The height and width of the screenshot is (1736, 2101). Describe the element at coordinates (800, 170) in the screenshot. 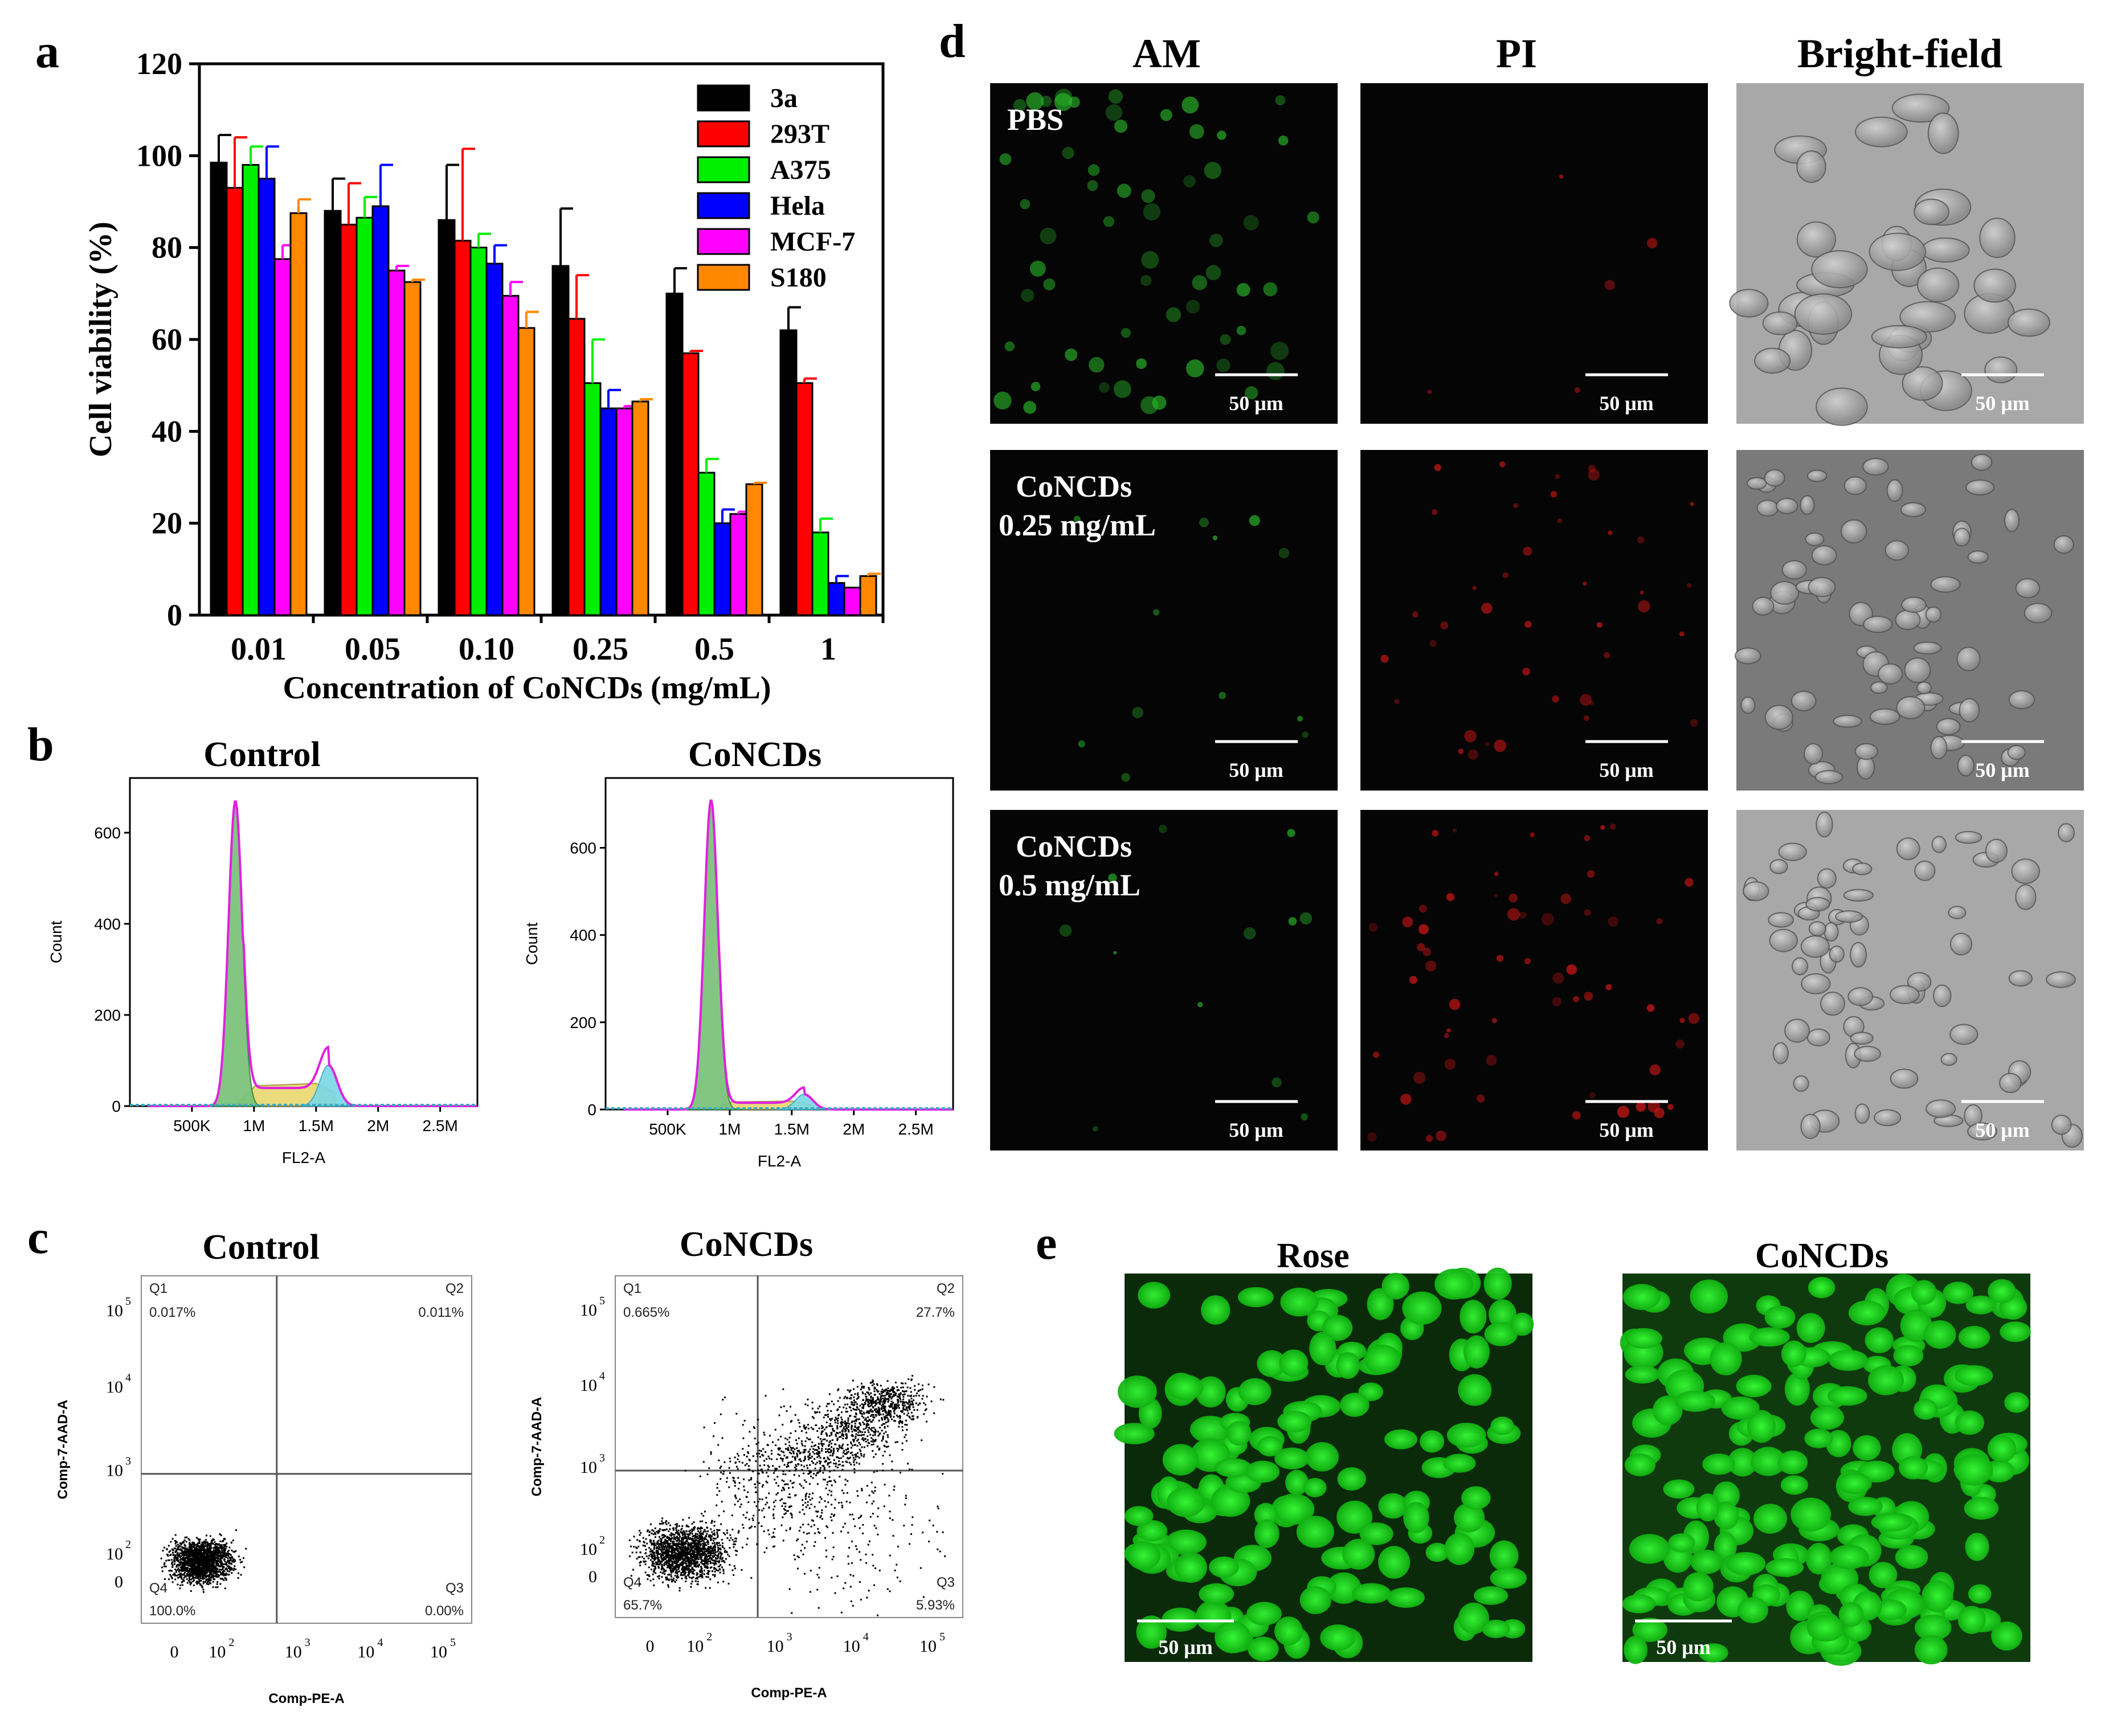

I see `legend-label: A375` at that location.